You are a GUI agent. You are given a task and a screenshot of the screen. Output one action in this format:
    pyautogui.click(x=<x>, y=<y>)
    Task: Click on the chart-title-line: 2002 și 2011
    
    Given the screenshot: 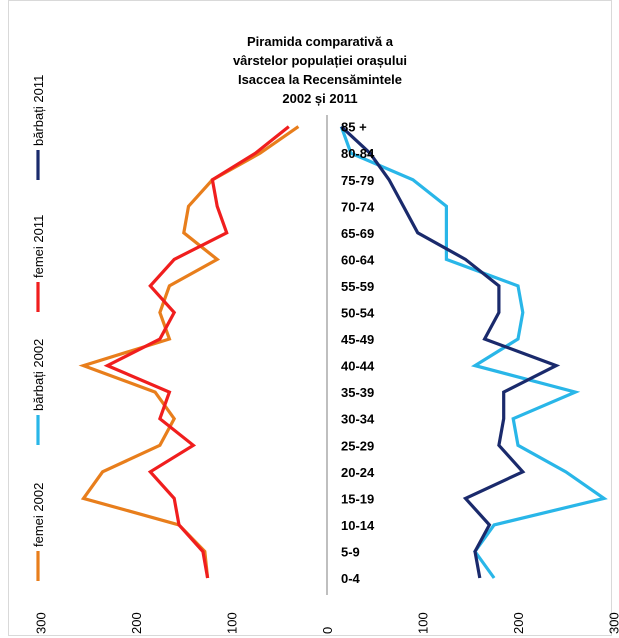 What is the action you would take?
    pyautogui.click(x=320, y=98)
    